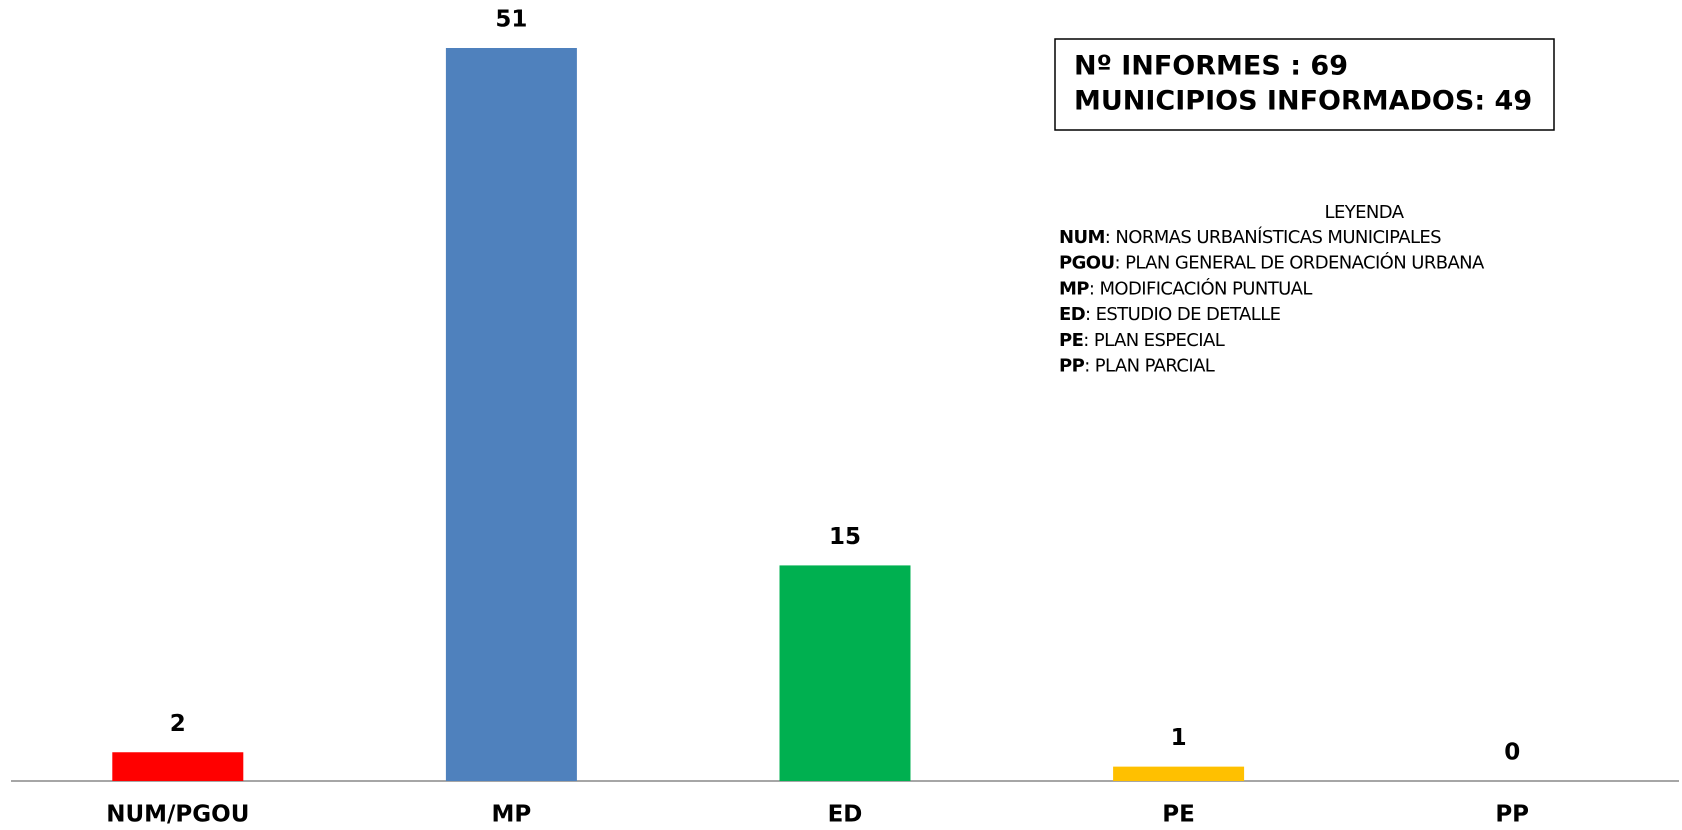 The image size is (1682, 830). I want to click on legend-abbr: NUM, so click(1082, 237).